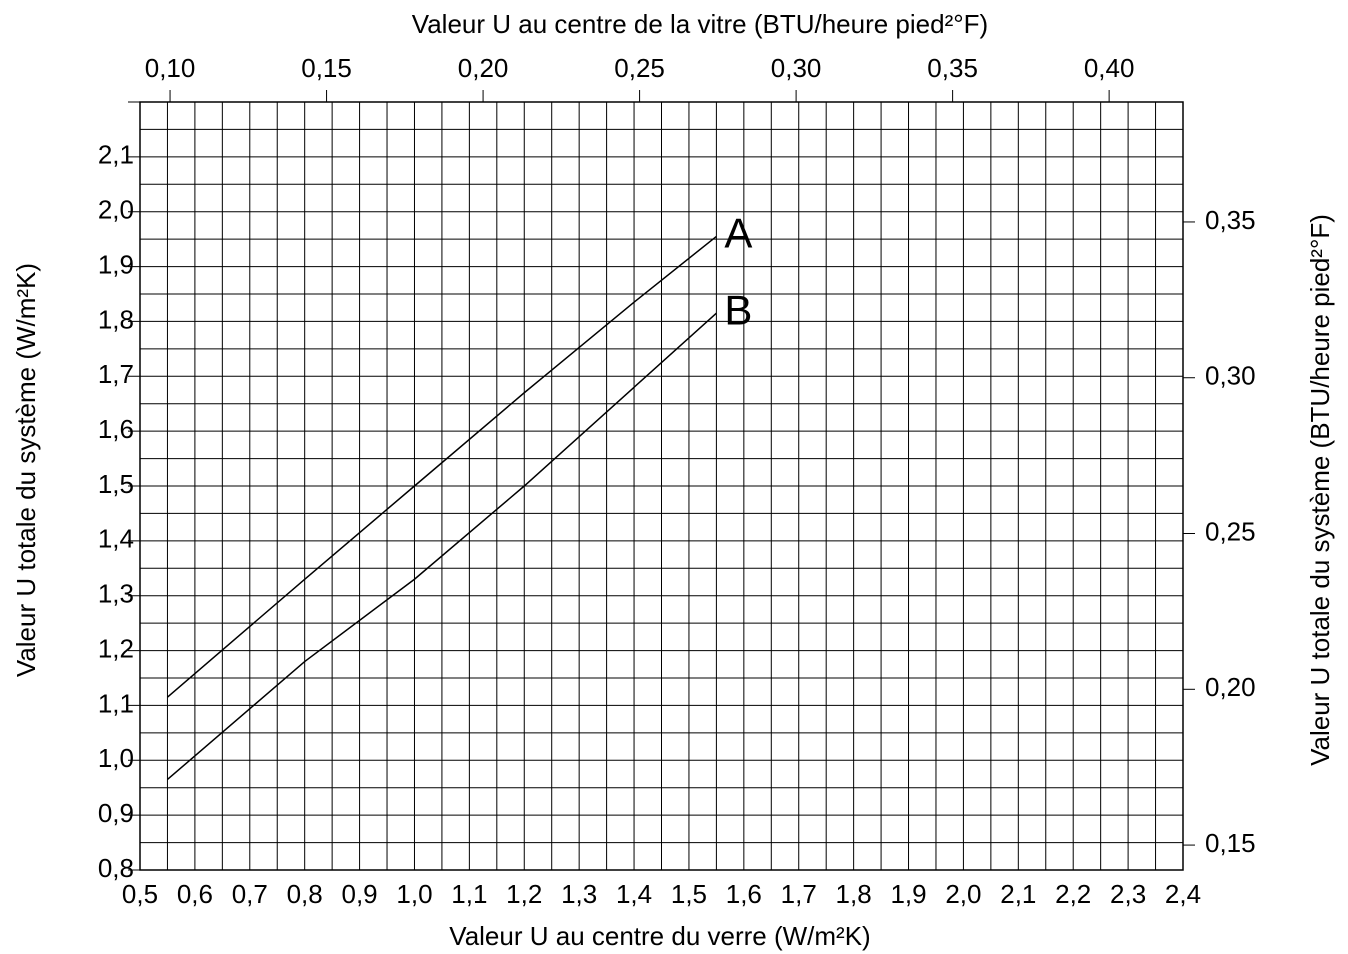  I want to click on x-tick-label: 1,4, so click(634, 894).